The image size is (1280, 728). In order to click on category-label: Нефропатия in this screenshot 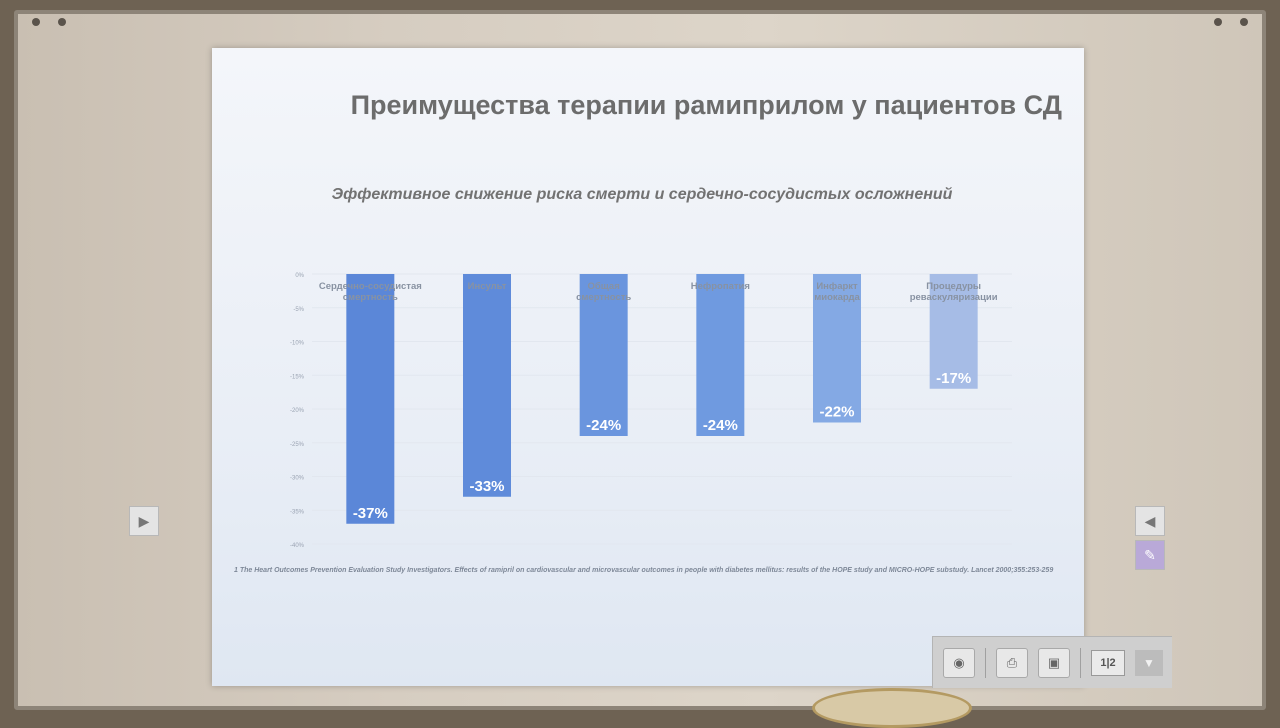, I will do `click(720, 286)`.